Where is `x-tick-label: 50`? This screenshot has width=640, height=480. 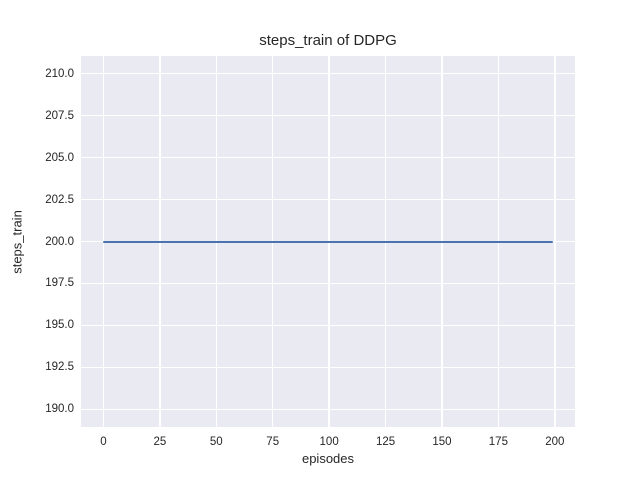 x-tick-label: 50 is located at coordinates (216, 442).